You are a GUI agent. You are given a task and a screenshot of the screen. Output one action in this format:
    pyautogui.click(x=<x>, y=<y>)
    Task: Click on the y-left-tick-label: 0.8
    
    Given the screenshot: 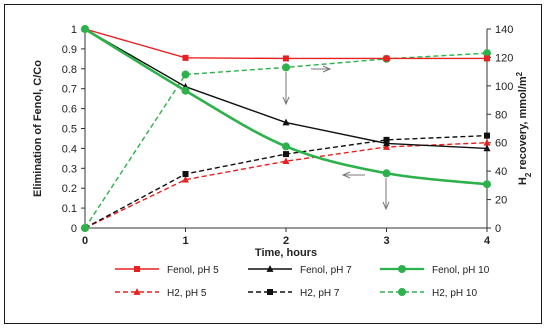 What is the action you would take?
    pyautogui.click(x=69, y=70)
    